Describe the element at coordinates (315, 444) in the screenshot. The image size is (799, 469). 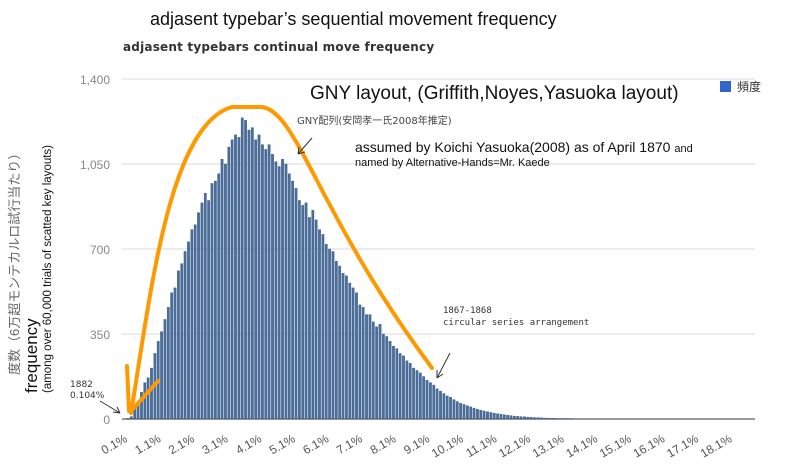
I see `x-tick-label: 6.1%` at that location.